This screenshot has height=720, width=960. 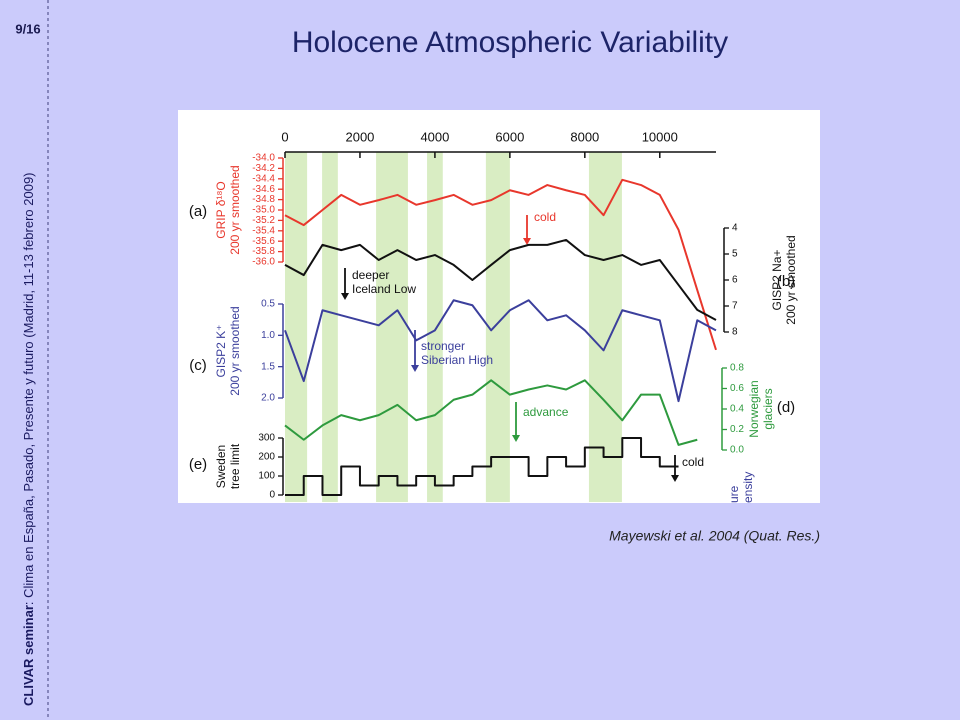 I want to click on y-tick-label: -35.0, so click(x=263, y=210).